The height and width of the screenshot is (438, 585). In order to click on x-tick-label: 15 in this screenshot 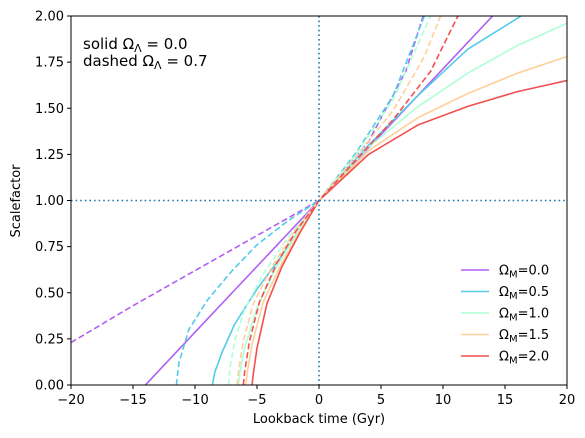, I will do `click(505, 400)`.